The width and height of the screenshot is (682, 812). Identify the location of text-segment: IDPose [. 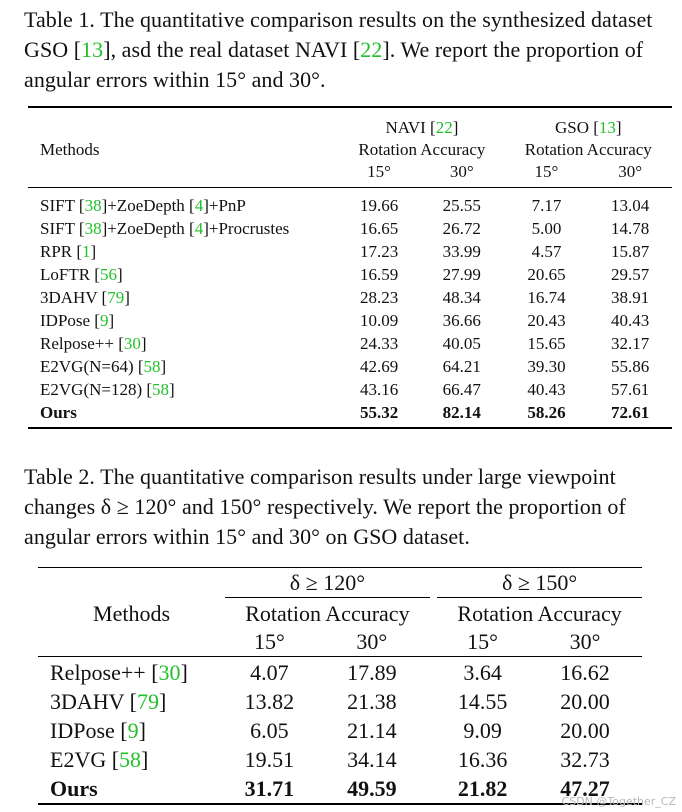
(89, 730).